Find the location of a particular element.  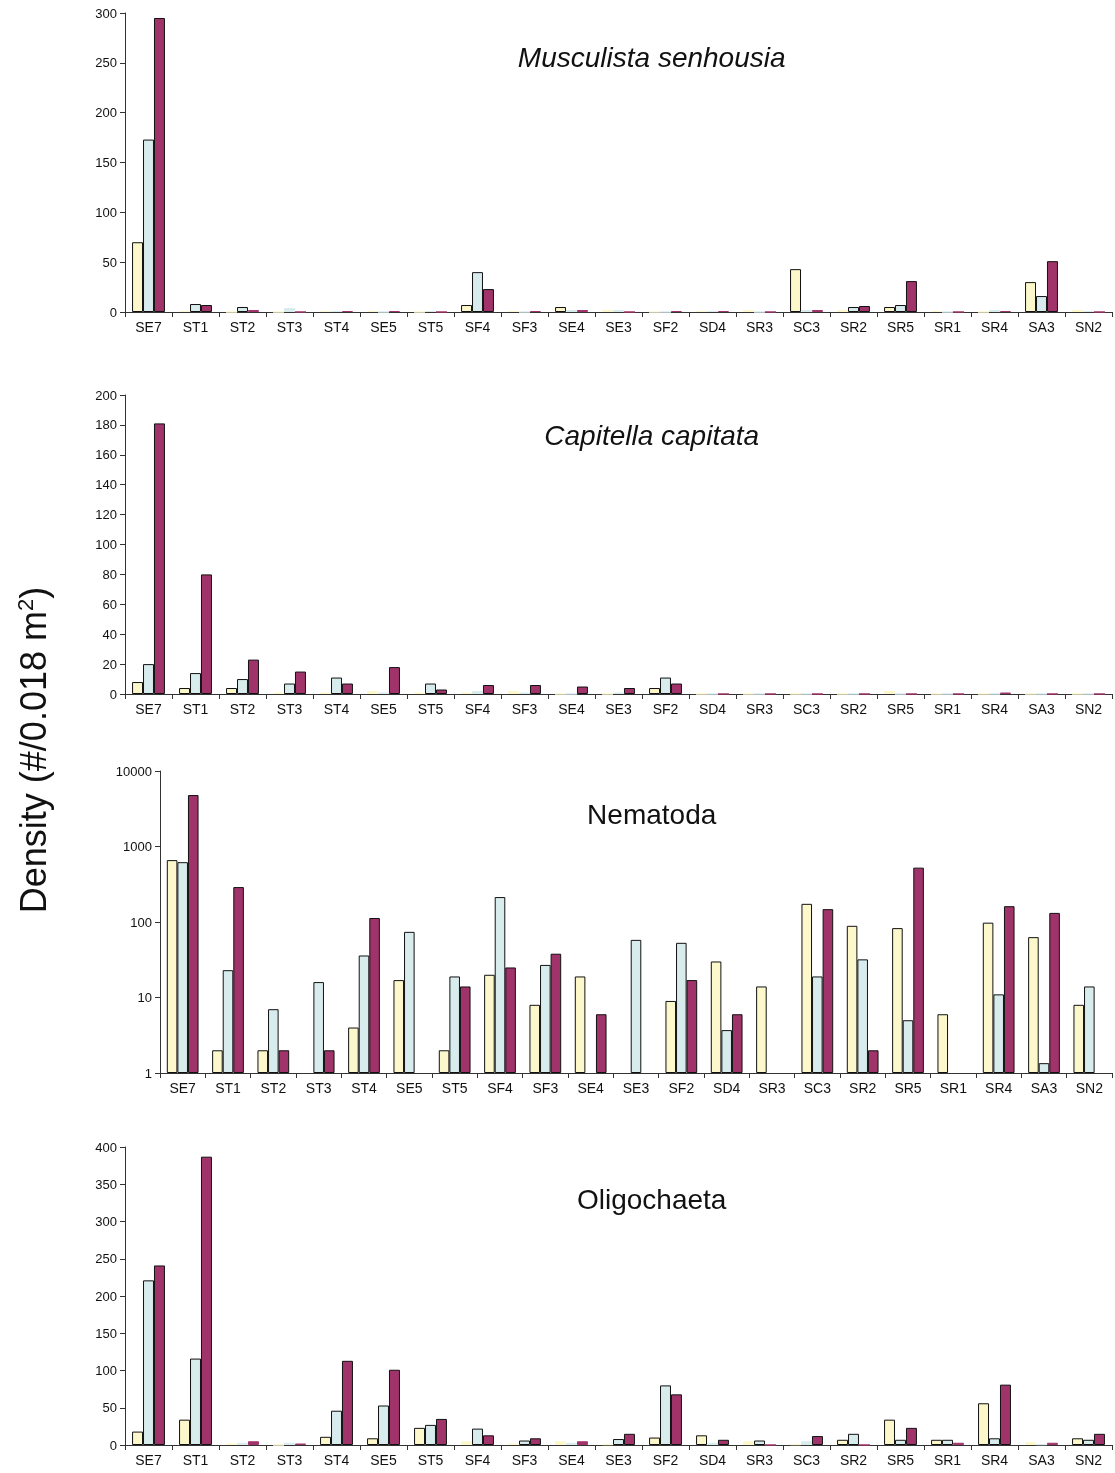

text: Capitella capitata is located at coordinates (652, 435).